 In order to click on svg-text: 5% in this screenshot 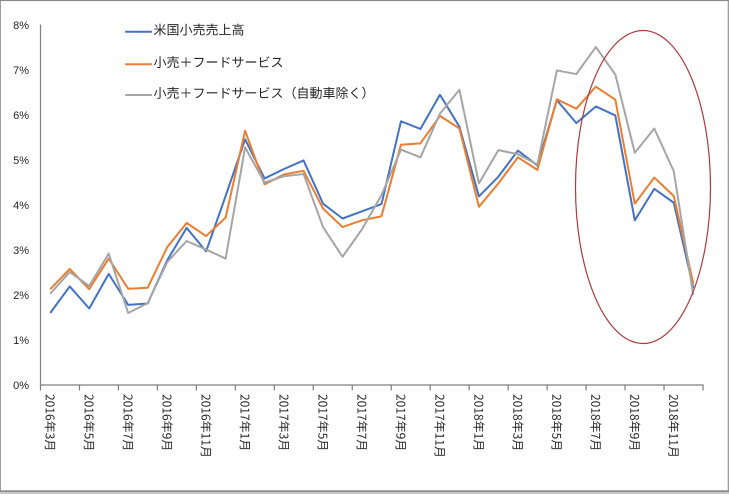, I will do `click(21, 161)`.